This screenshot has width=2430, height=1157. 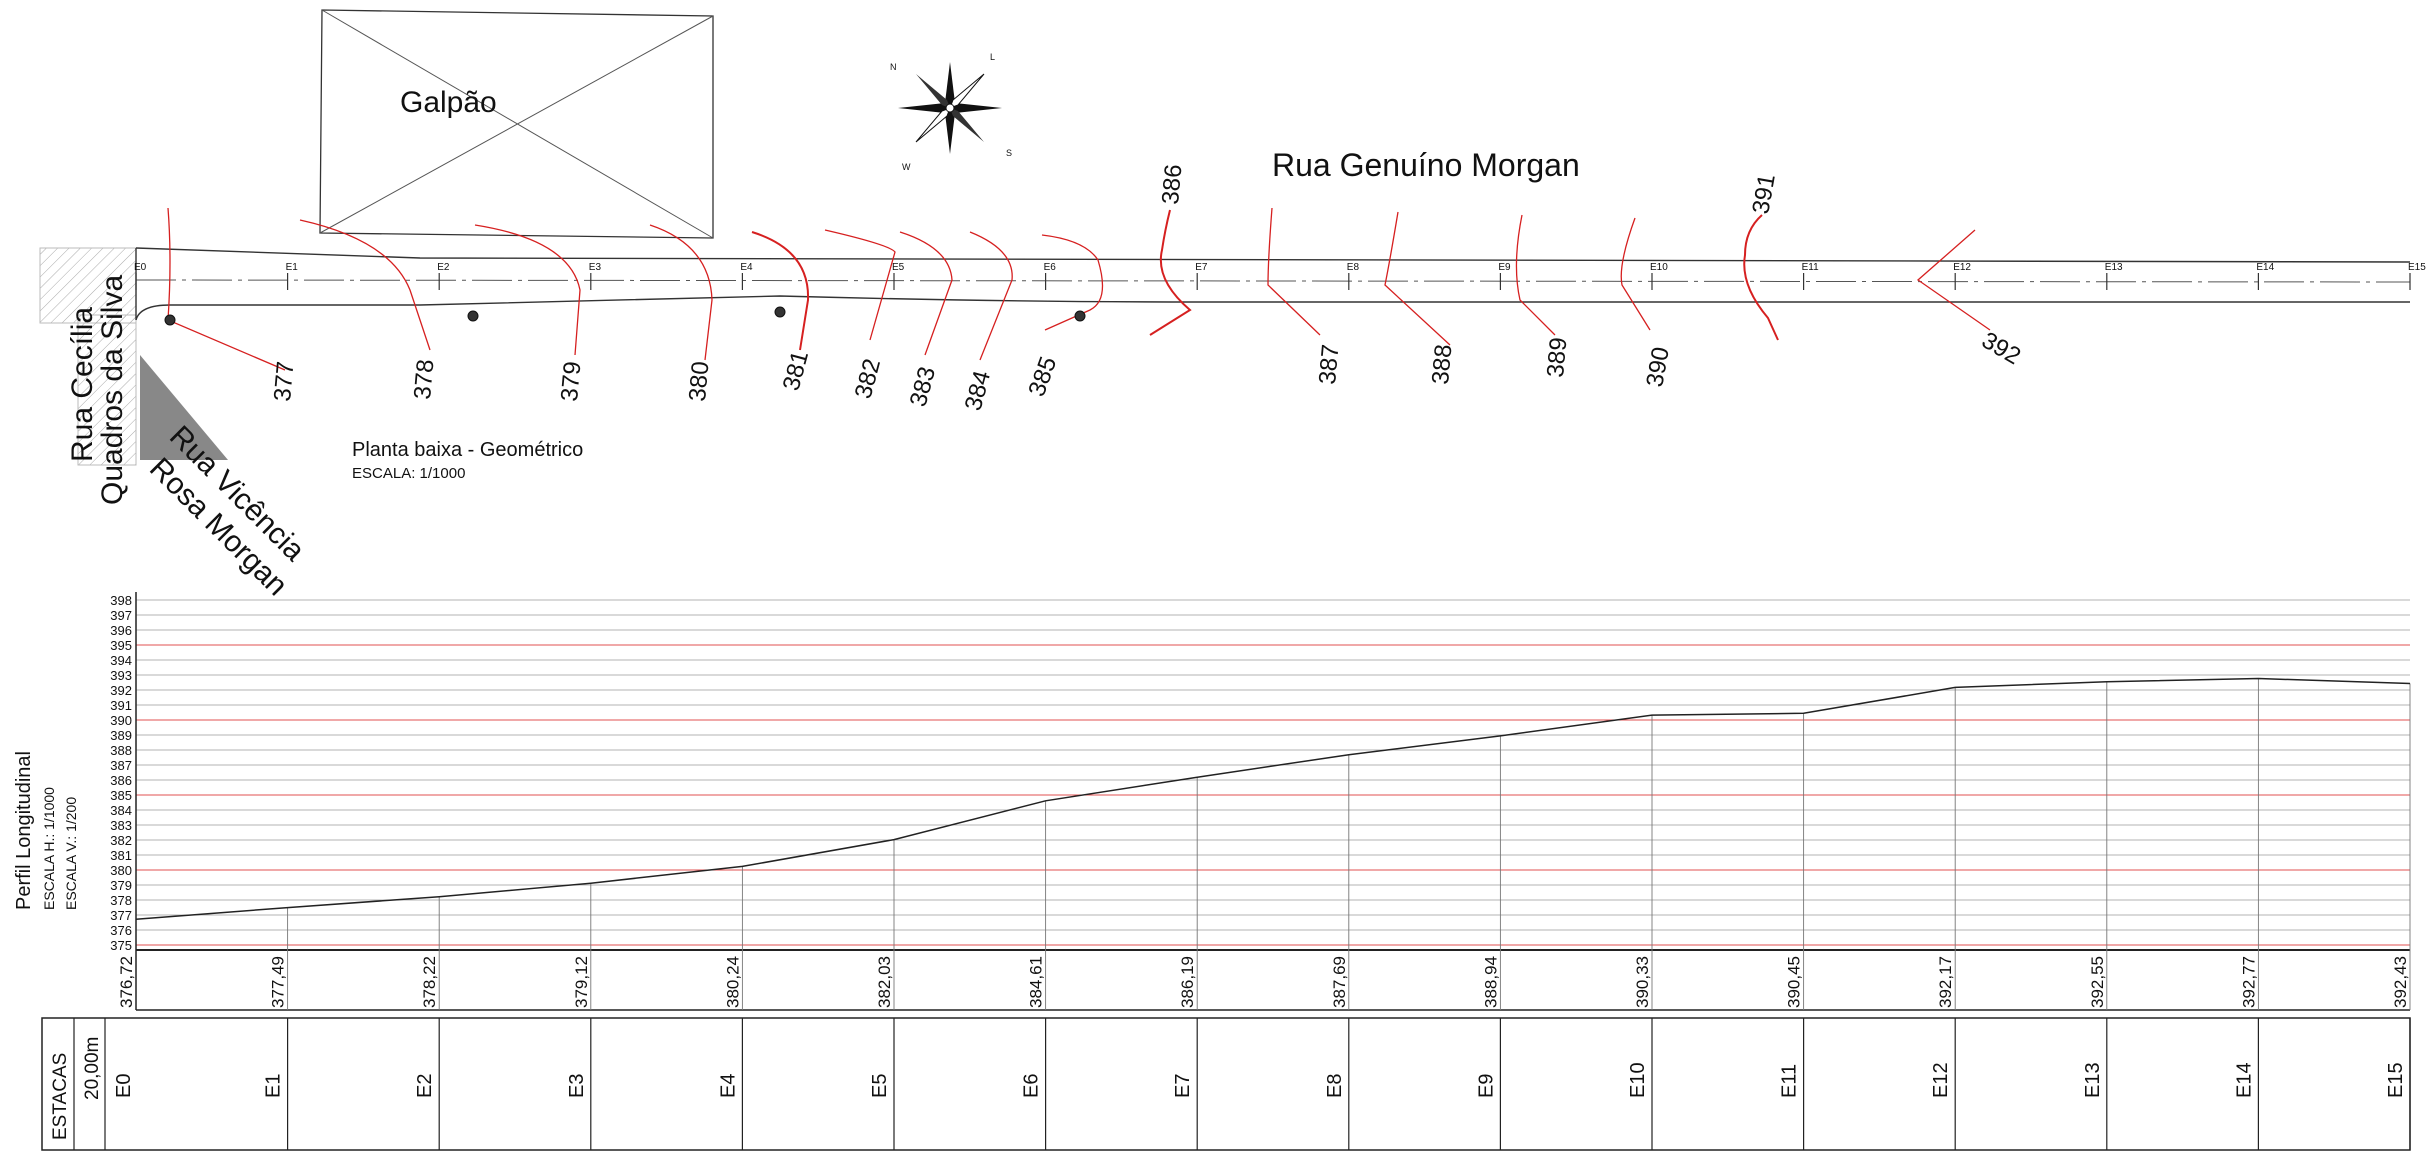 I want to click on profile-title: Perfil Longitudinal, so click(x=24, y=830).